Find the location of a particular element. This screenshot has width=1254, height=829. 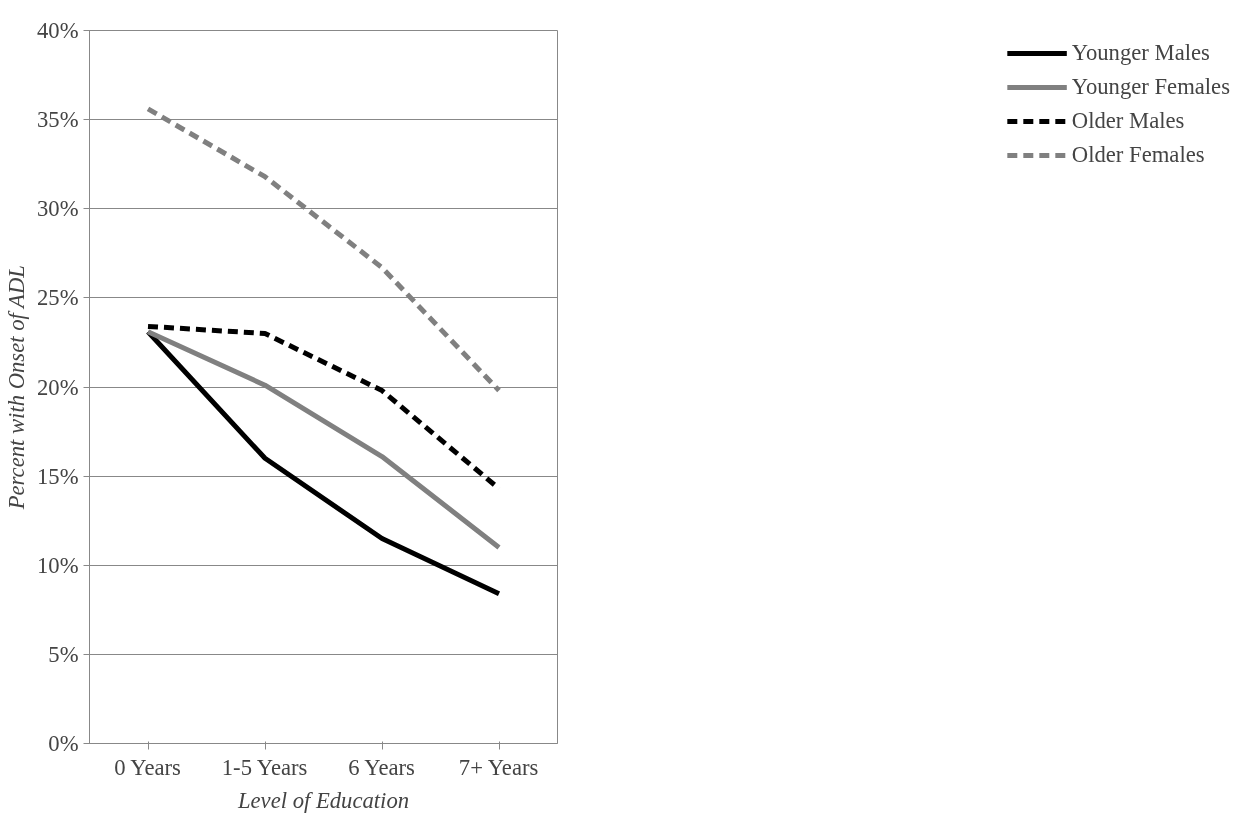

x-axis-title: Level of Education is located at coordinates (323, 800).